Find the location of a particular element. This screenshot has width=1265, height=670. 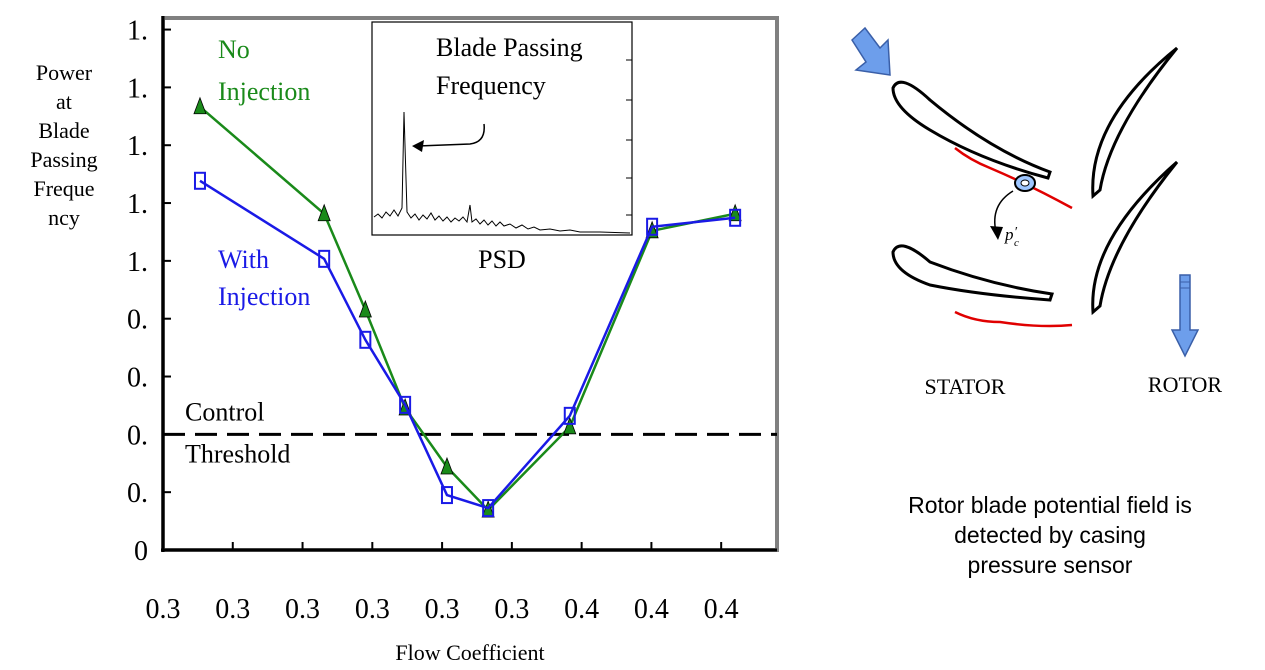

y-axis-label: Power is located at coordinates (64, 72).